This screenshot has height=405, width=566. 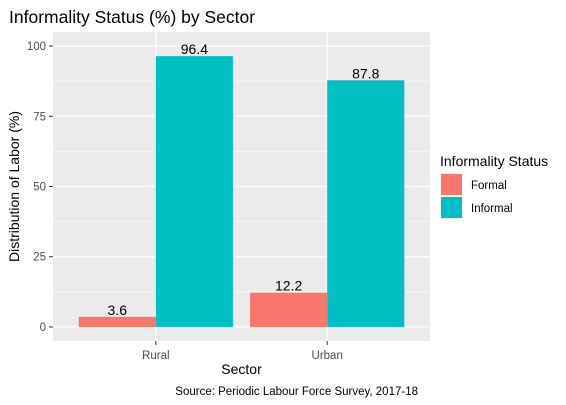 What do you see at coordinates (451, 184) in the screenshot?
I see `legend-key-formal` at bounding box center [451, 184].